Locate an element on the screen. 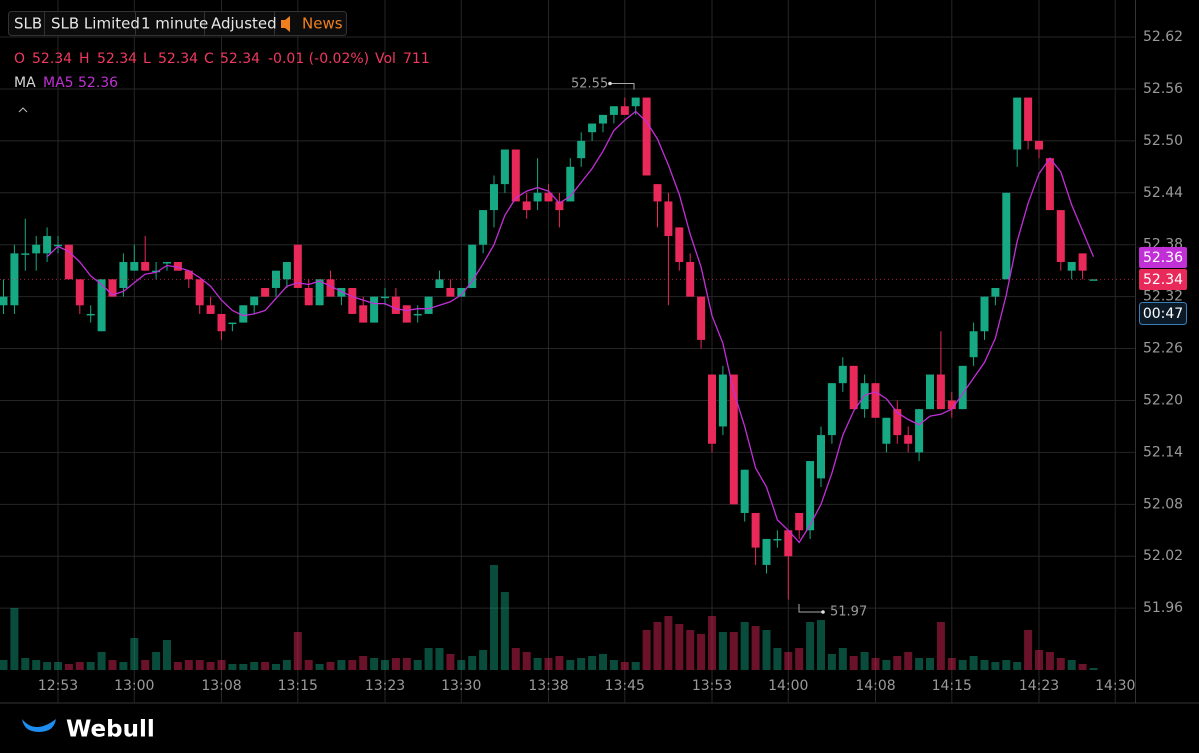  y-tick-label: 52.02 is located at coordinates (1163, 556).